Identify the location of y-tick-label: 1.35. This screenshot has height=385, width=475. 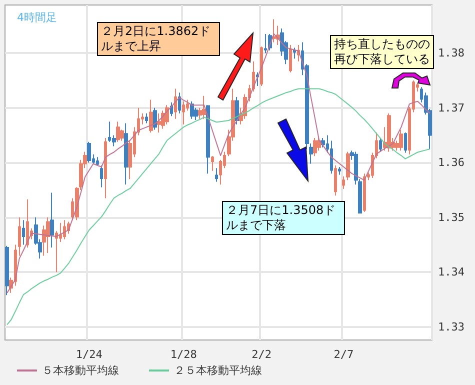
(451, 217).